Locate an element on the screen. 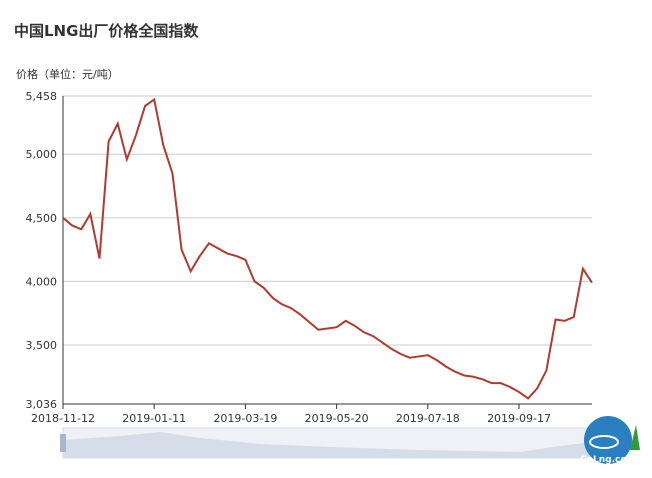 Image resolution: width=652 pixels, height=478 pixels. logo: CnLng.com is located at coordinates (610, 440).